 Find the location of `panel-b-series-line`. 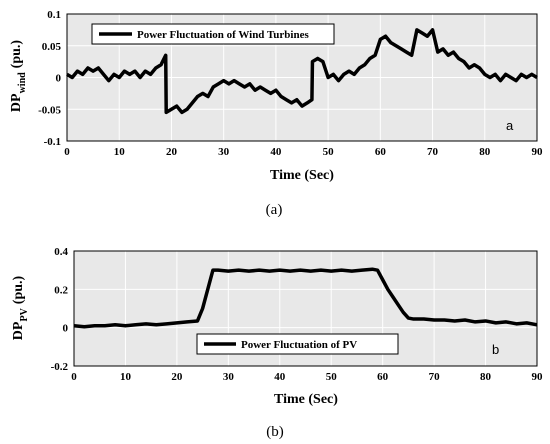

panel-b-series-line is located at coordinates (305, 298).